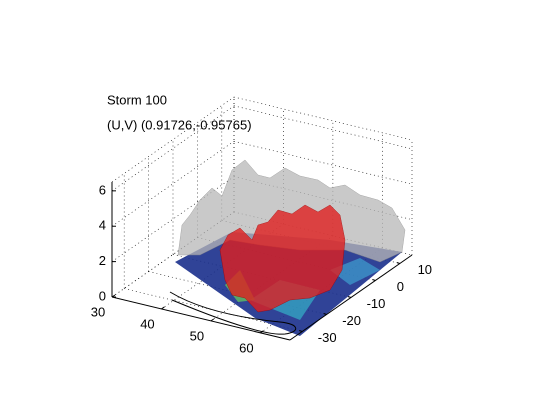 The width and height of the screenshot is (533, 400). I want to click on z-tick-label: 6, so click(102, 189).